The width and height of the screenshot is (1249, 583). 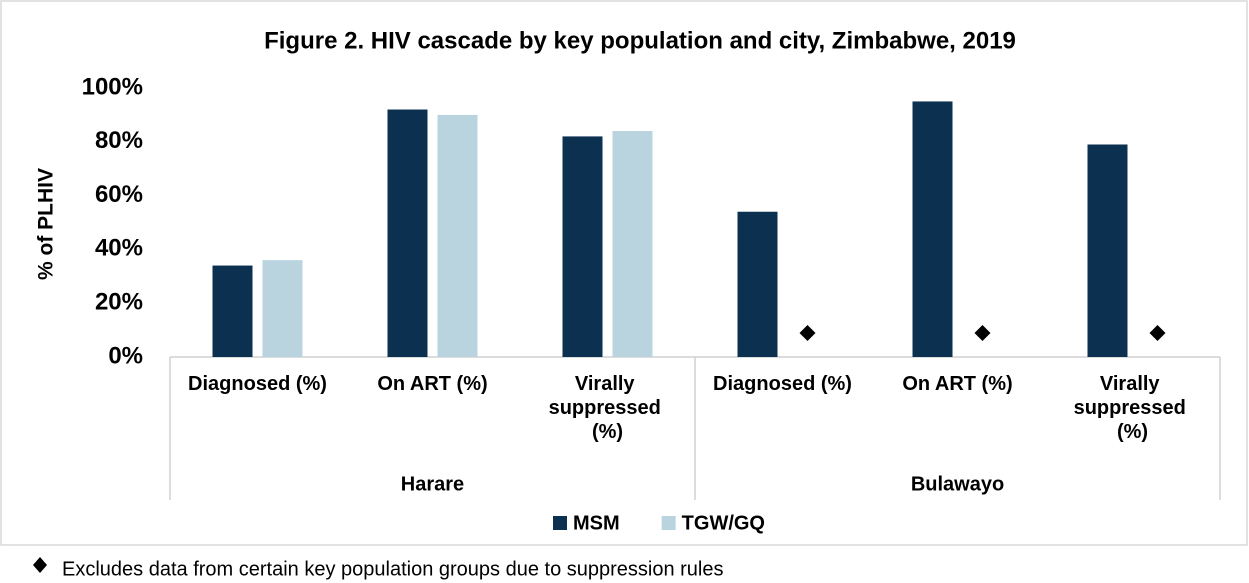 What do you see at coordinates (112, 86) in the screenshot?
I see `y-tick-label: 100%` at bounding box center [112, 86].